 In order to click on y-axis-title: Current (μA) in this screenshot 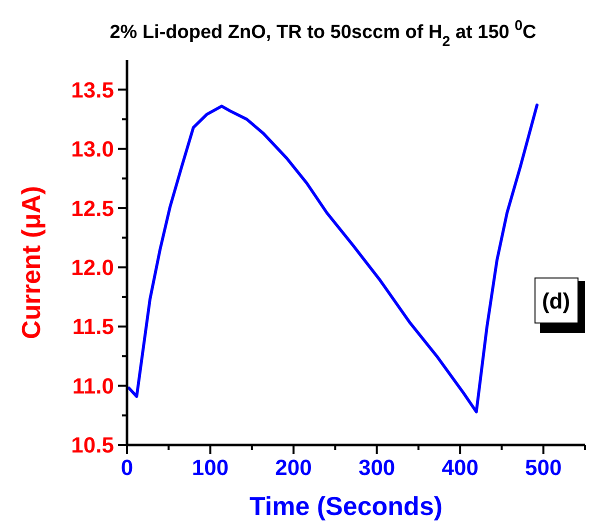, I will do `click(31, 263)`.